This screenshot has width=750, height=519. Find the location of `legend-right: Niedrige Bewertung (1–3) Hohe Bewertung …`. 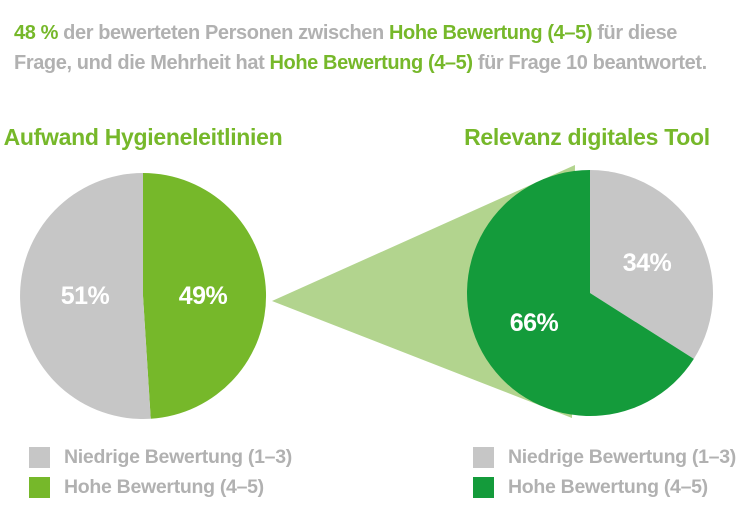

legend-right: Niedrige Bewertung (1–3) Hohe Bewertung … is located at coordinates (604, 477).